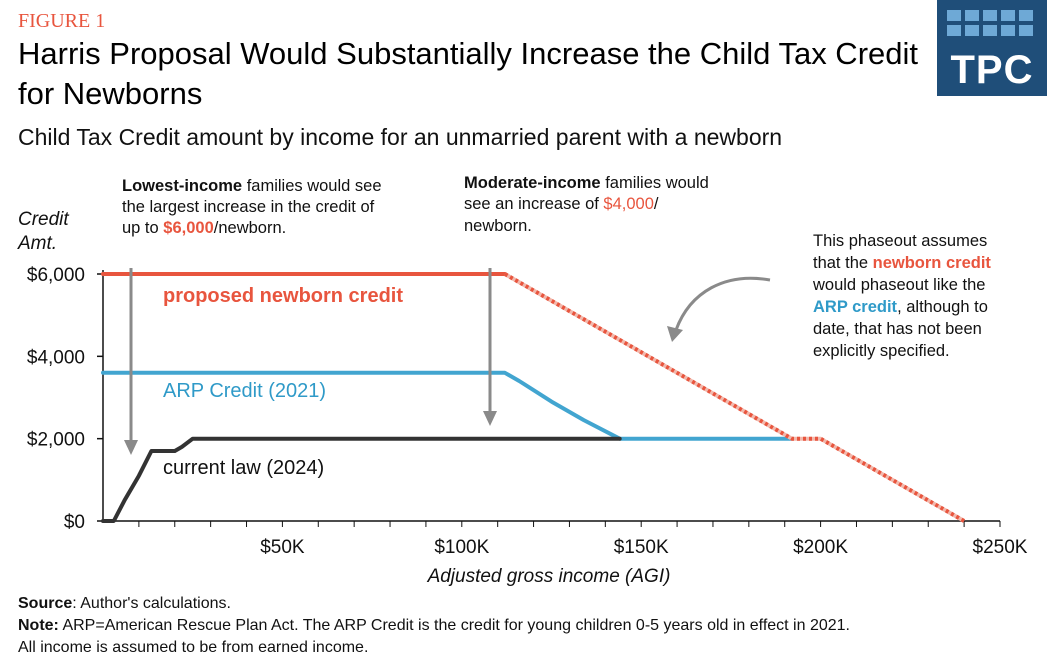 This screenshot has height=668, width=1047. Describe the element at coordinates (38, 625) in the screenshot. I see `note-label: Note:` at that location.